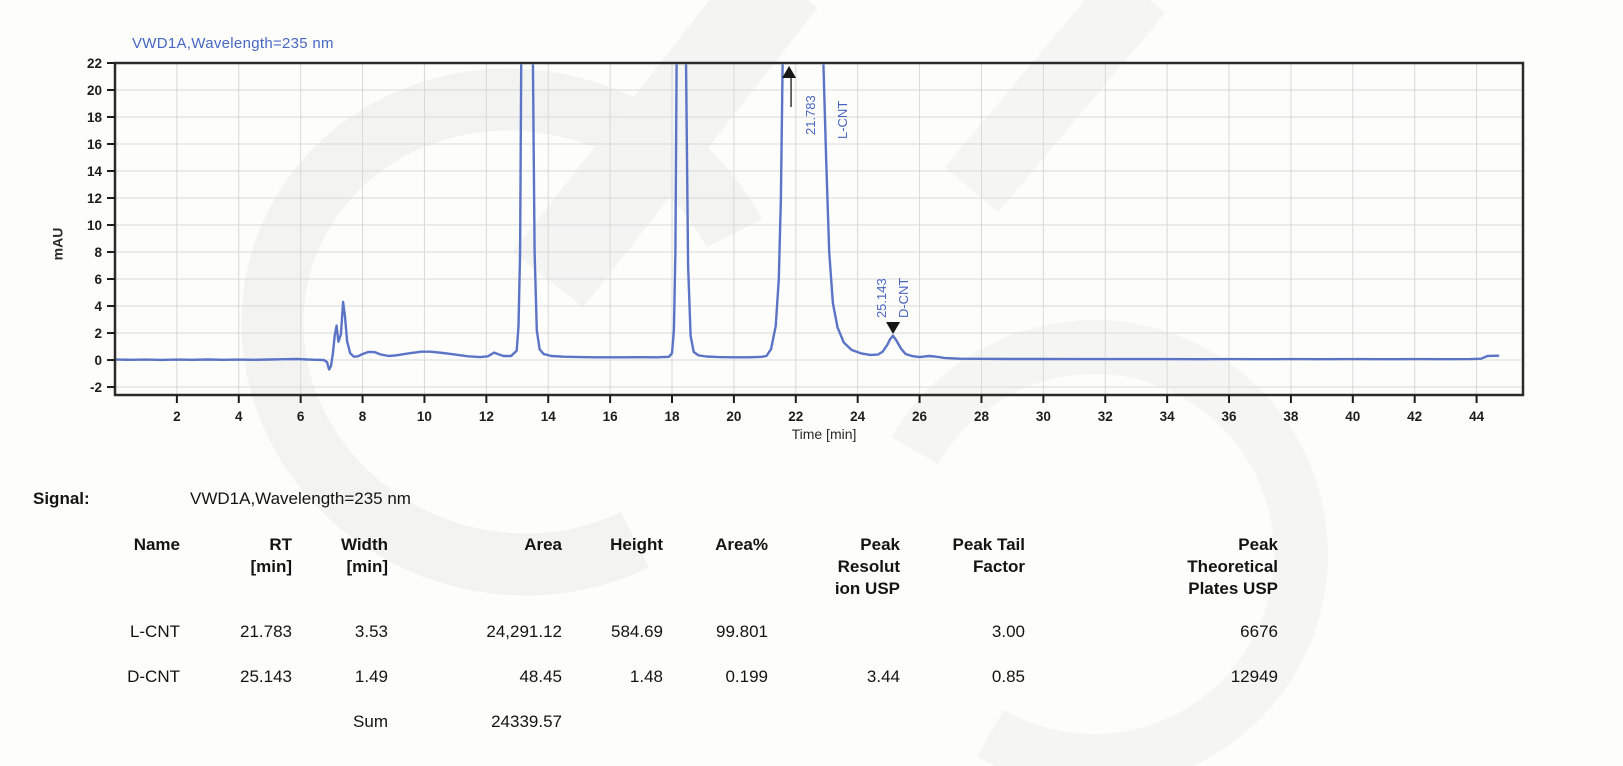 The height and width of the screenshot is (766, 1623). Describe the element at coordinates (637, 631) in the screenshot. I see `table-cell: 584.69` at that location.